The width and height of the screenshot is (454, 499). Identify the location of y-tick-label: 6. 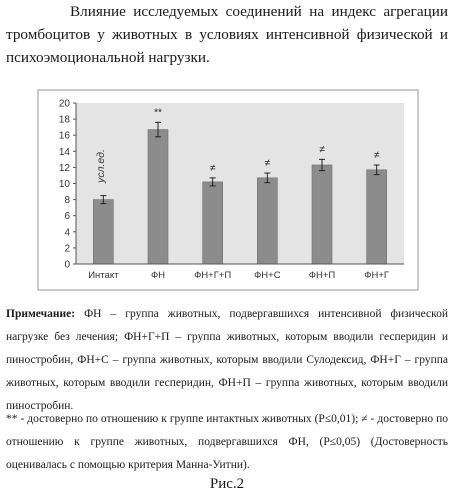
(67, 216).